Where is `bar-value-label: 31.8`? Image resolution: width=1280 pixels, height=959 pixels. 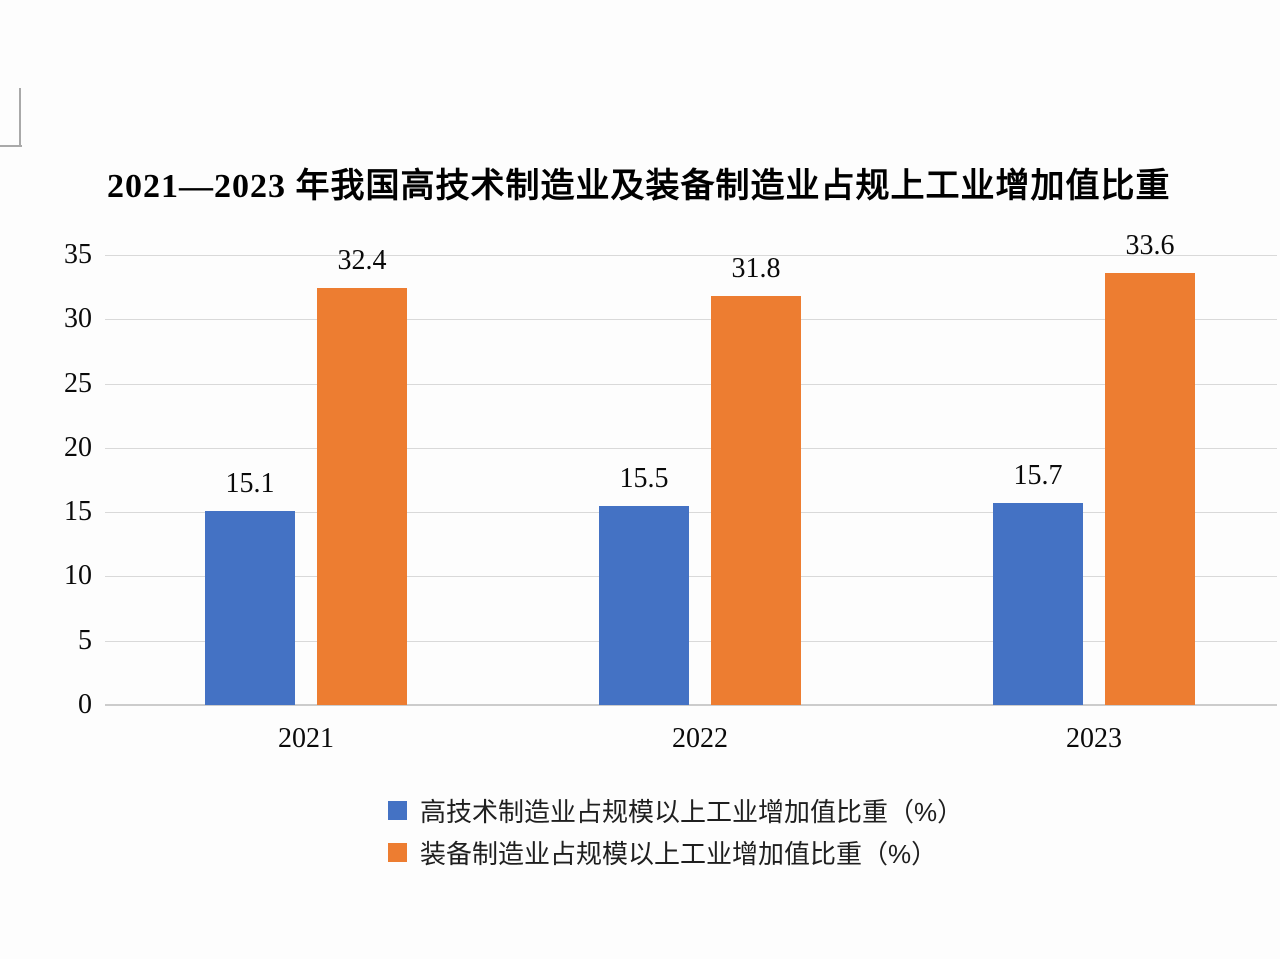
bar-value-label: 31.8 is located at coordinates (756, 269).